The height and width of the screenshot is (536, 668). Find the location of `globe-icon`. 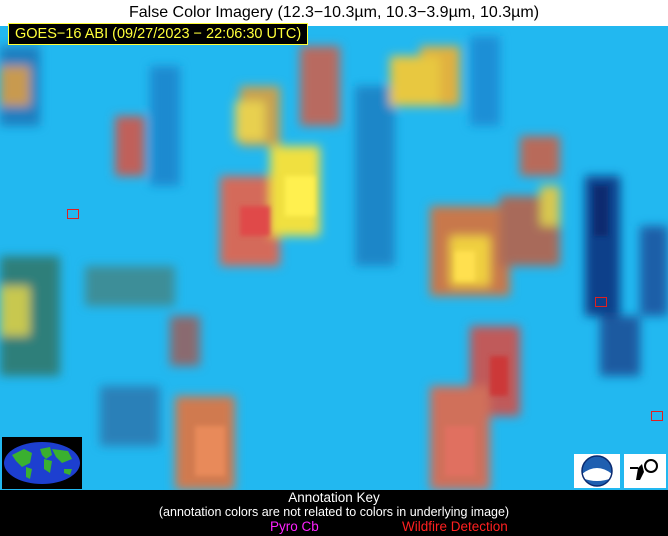

globe-icon is located at coordinates (42, 463).